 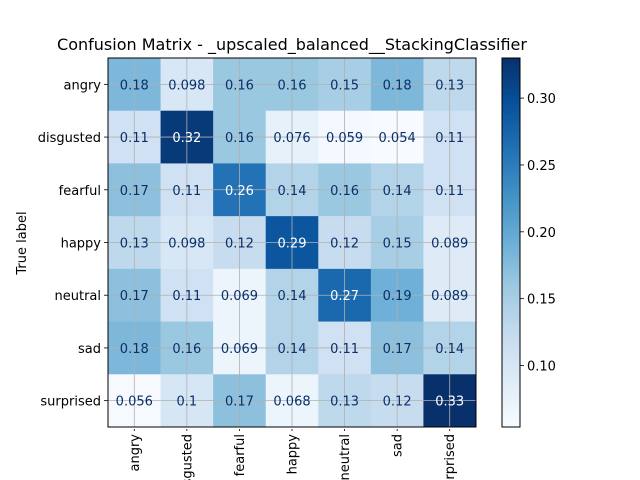 I want to click on cell-value: 0.059, so click(x=344, y=138).